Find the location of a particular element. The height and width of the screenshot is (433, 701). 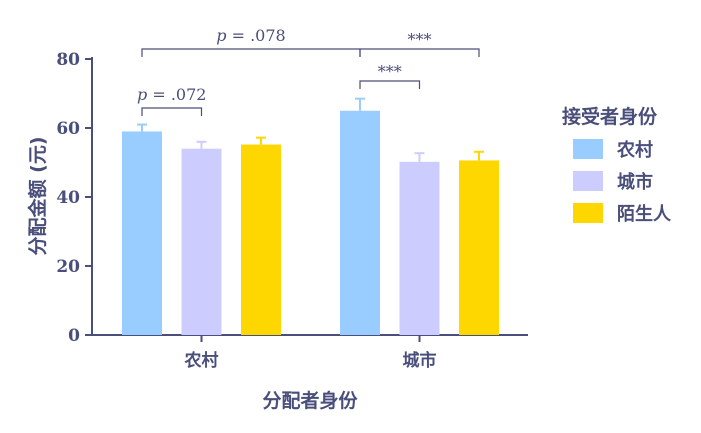

y-tick-label: 20 is located at coordinates (68, 267).